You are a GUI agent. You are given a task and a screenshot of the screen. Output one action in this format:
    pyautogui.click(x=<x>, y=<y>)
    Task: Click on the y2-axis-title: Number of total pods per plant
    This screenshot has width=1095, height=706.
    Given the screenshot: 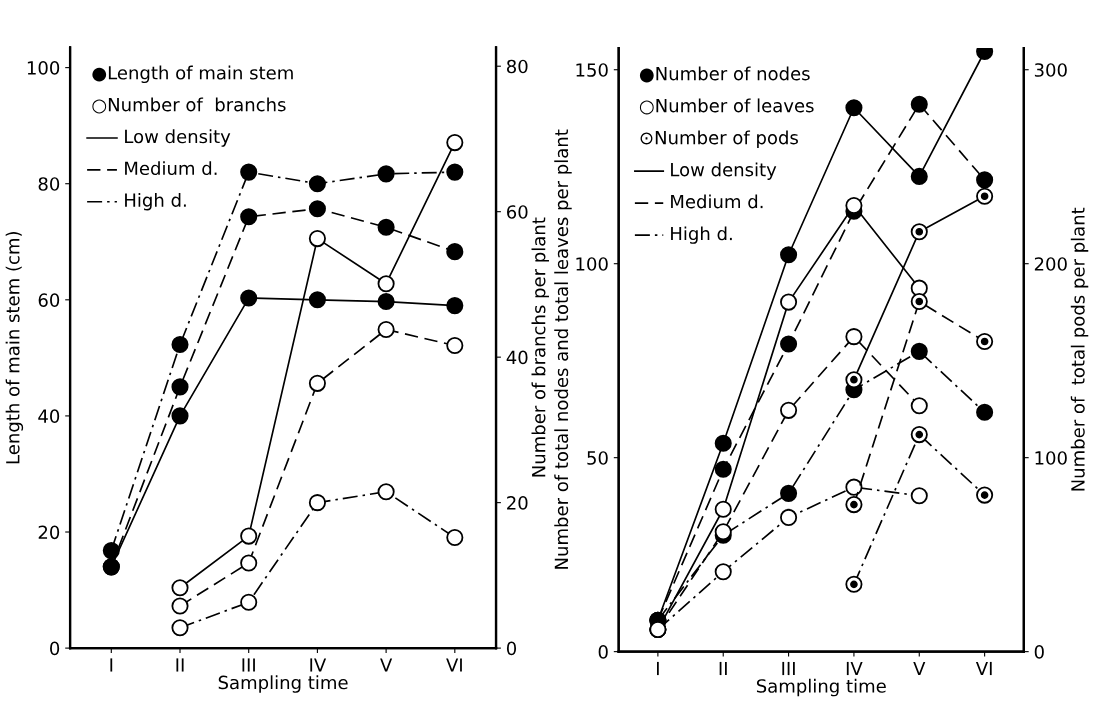 What is the action you would take?
    pyautogui.click(x=1079, y=349)
    